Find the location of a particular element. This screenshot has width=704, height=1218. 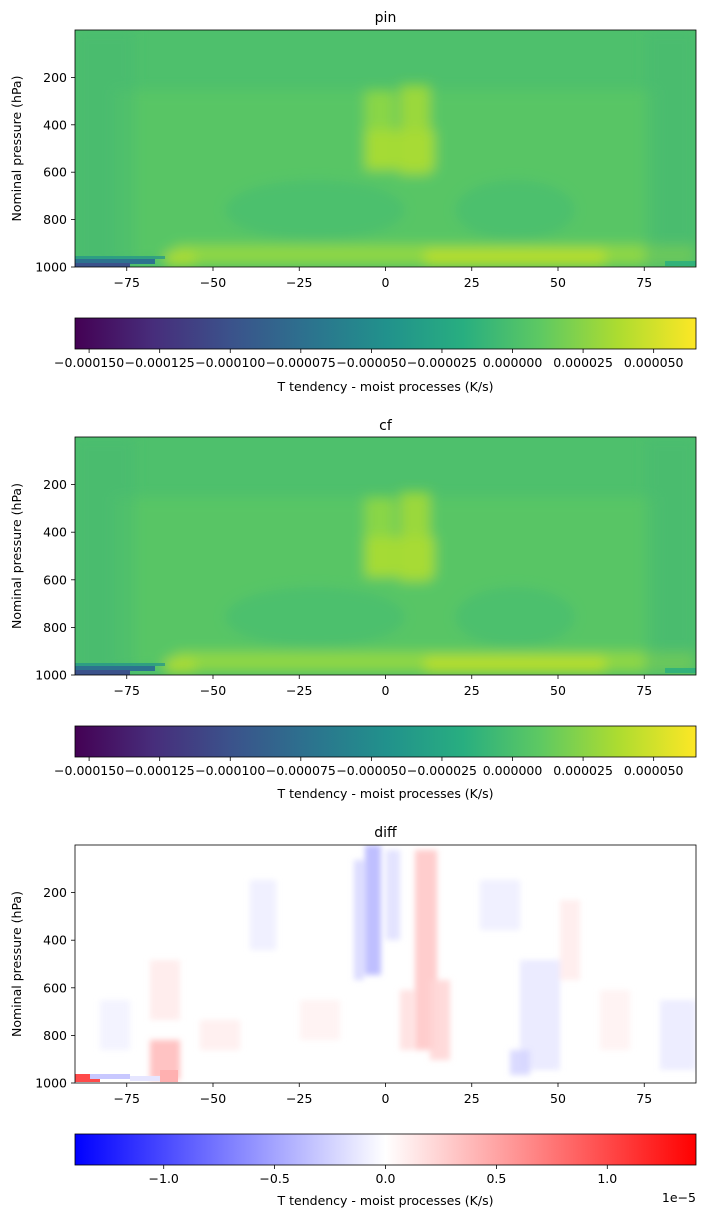

panel-title: diff is located at coordinates (385, 833).